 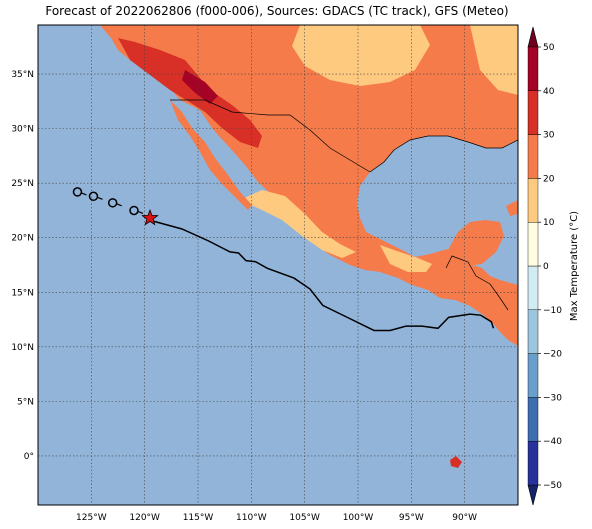 What do you see at coordinates (91, 518) in the screenshot?
I see `lon-tick-label: 125°W` at bounding box center [91, 518].